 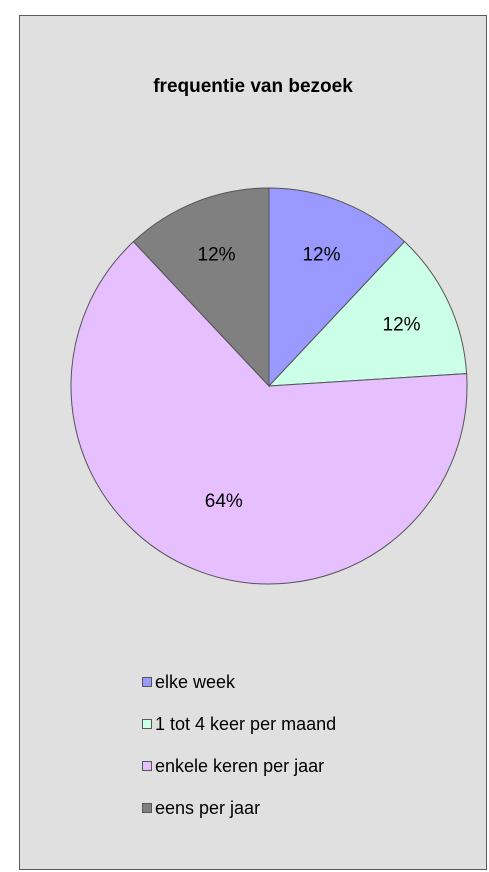 I want to click on legend-label: eens per jaar, so click(x=208, y=807).